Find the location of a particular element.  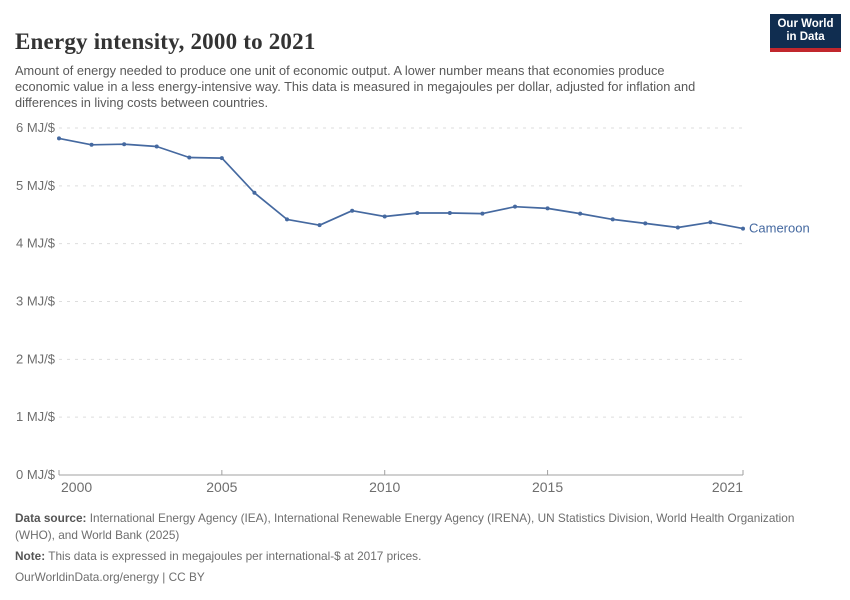

y-axis-tick-label: 0 MJ/$ is located at coordinates (36, 474).